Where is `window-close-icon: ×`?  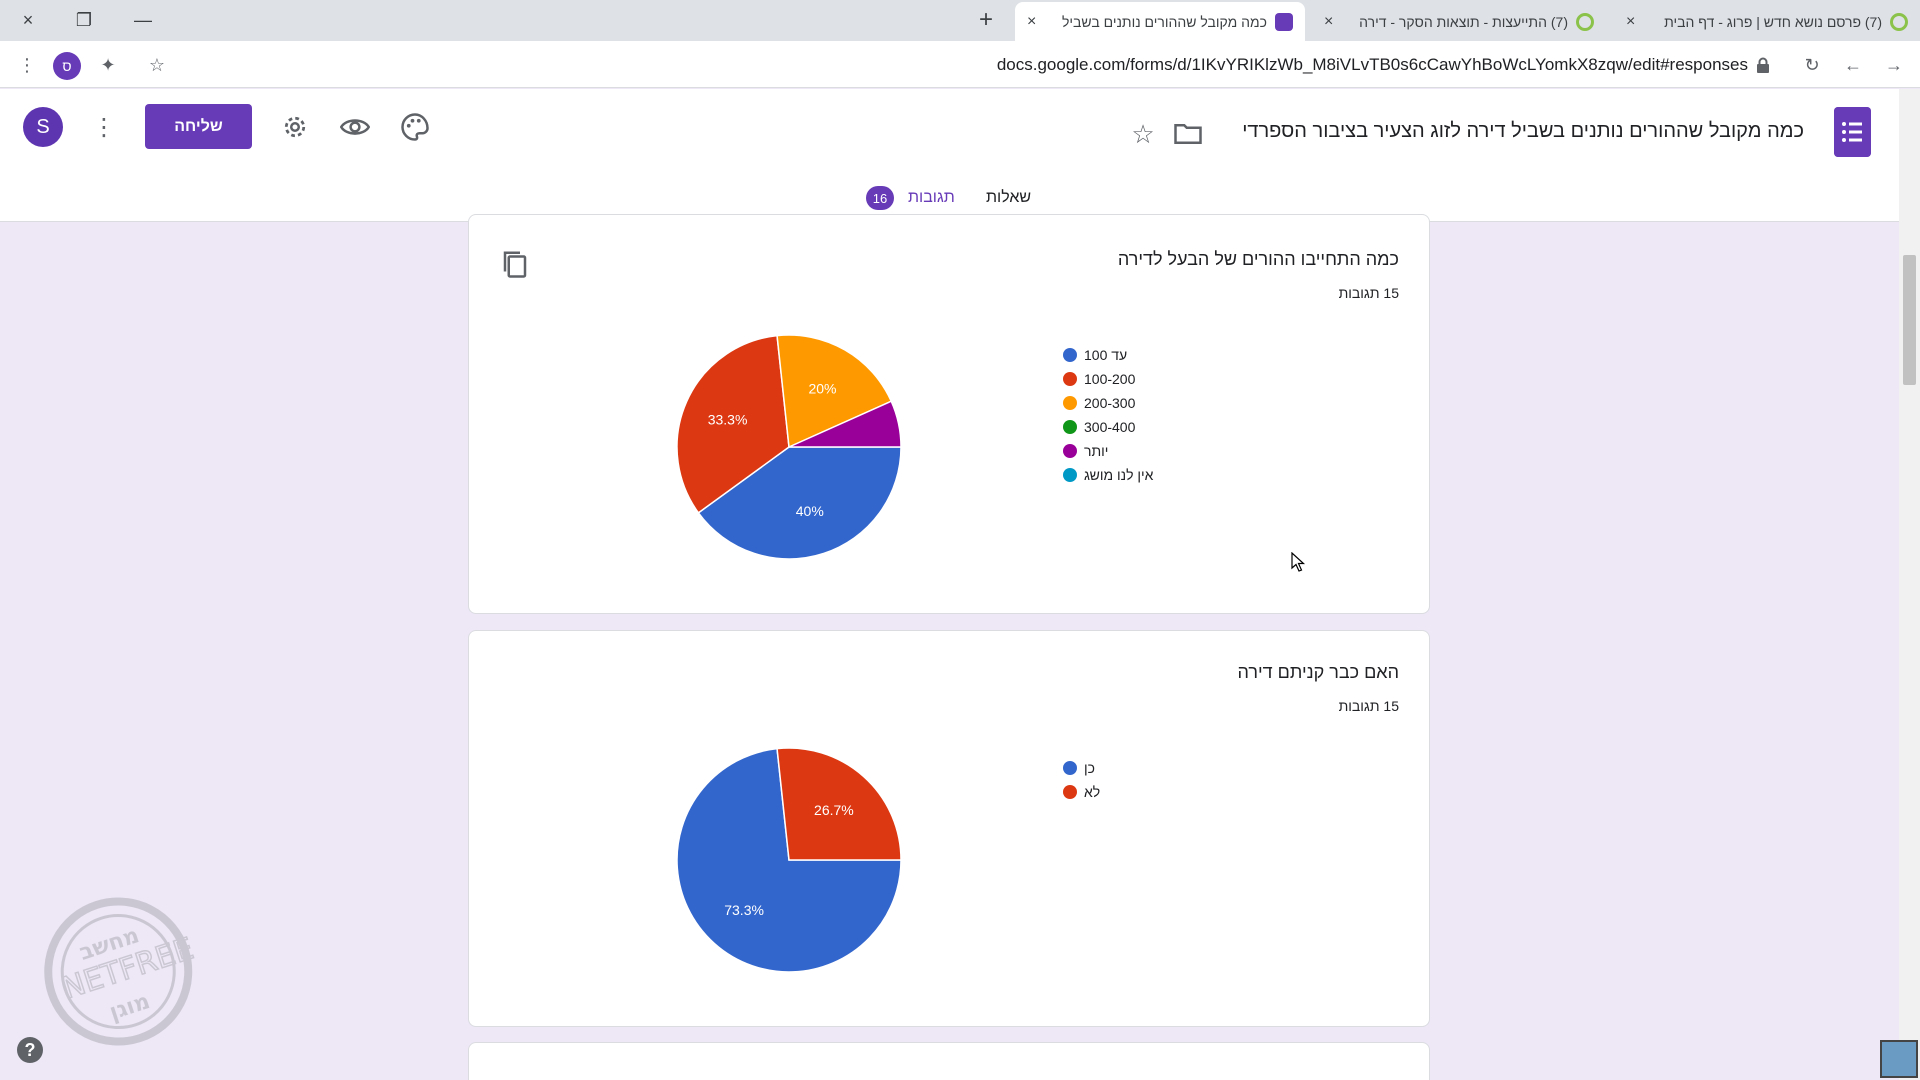 window-close-icon: × is located at coordinates (28, 19).